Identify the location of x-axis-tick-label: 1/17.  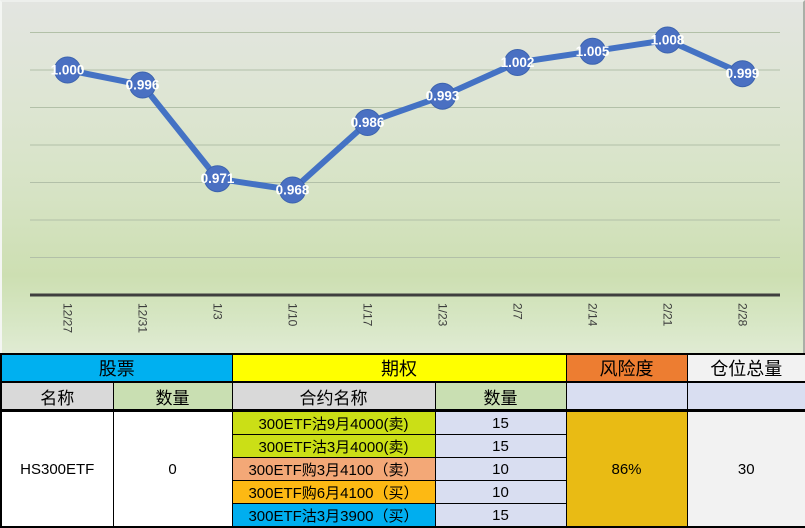
(368, 315).